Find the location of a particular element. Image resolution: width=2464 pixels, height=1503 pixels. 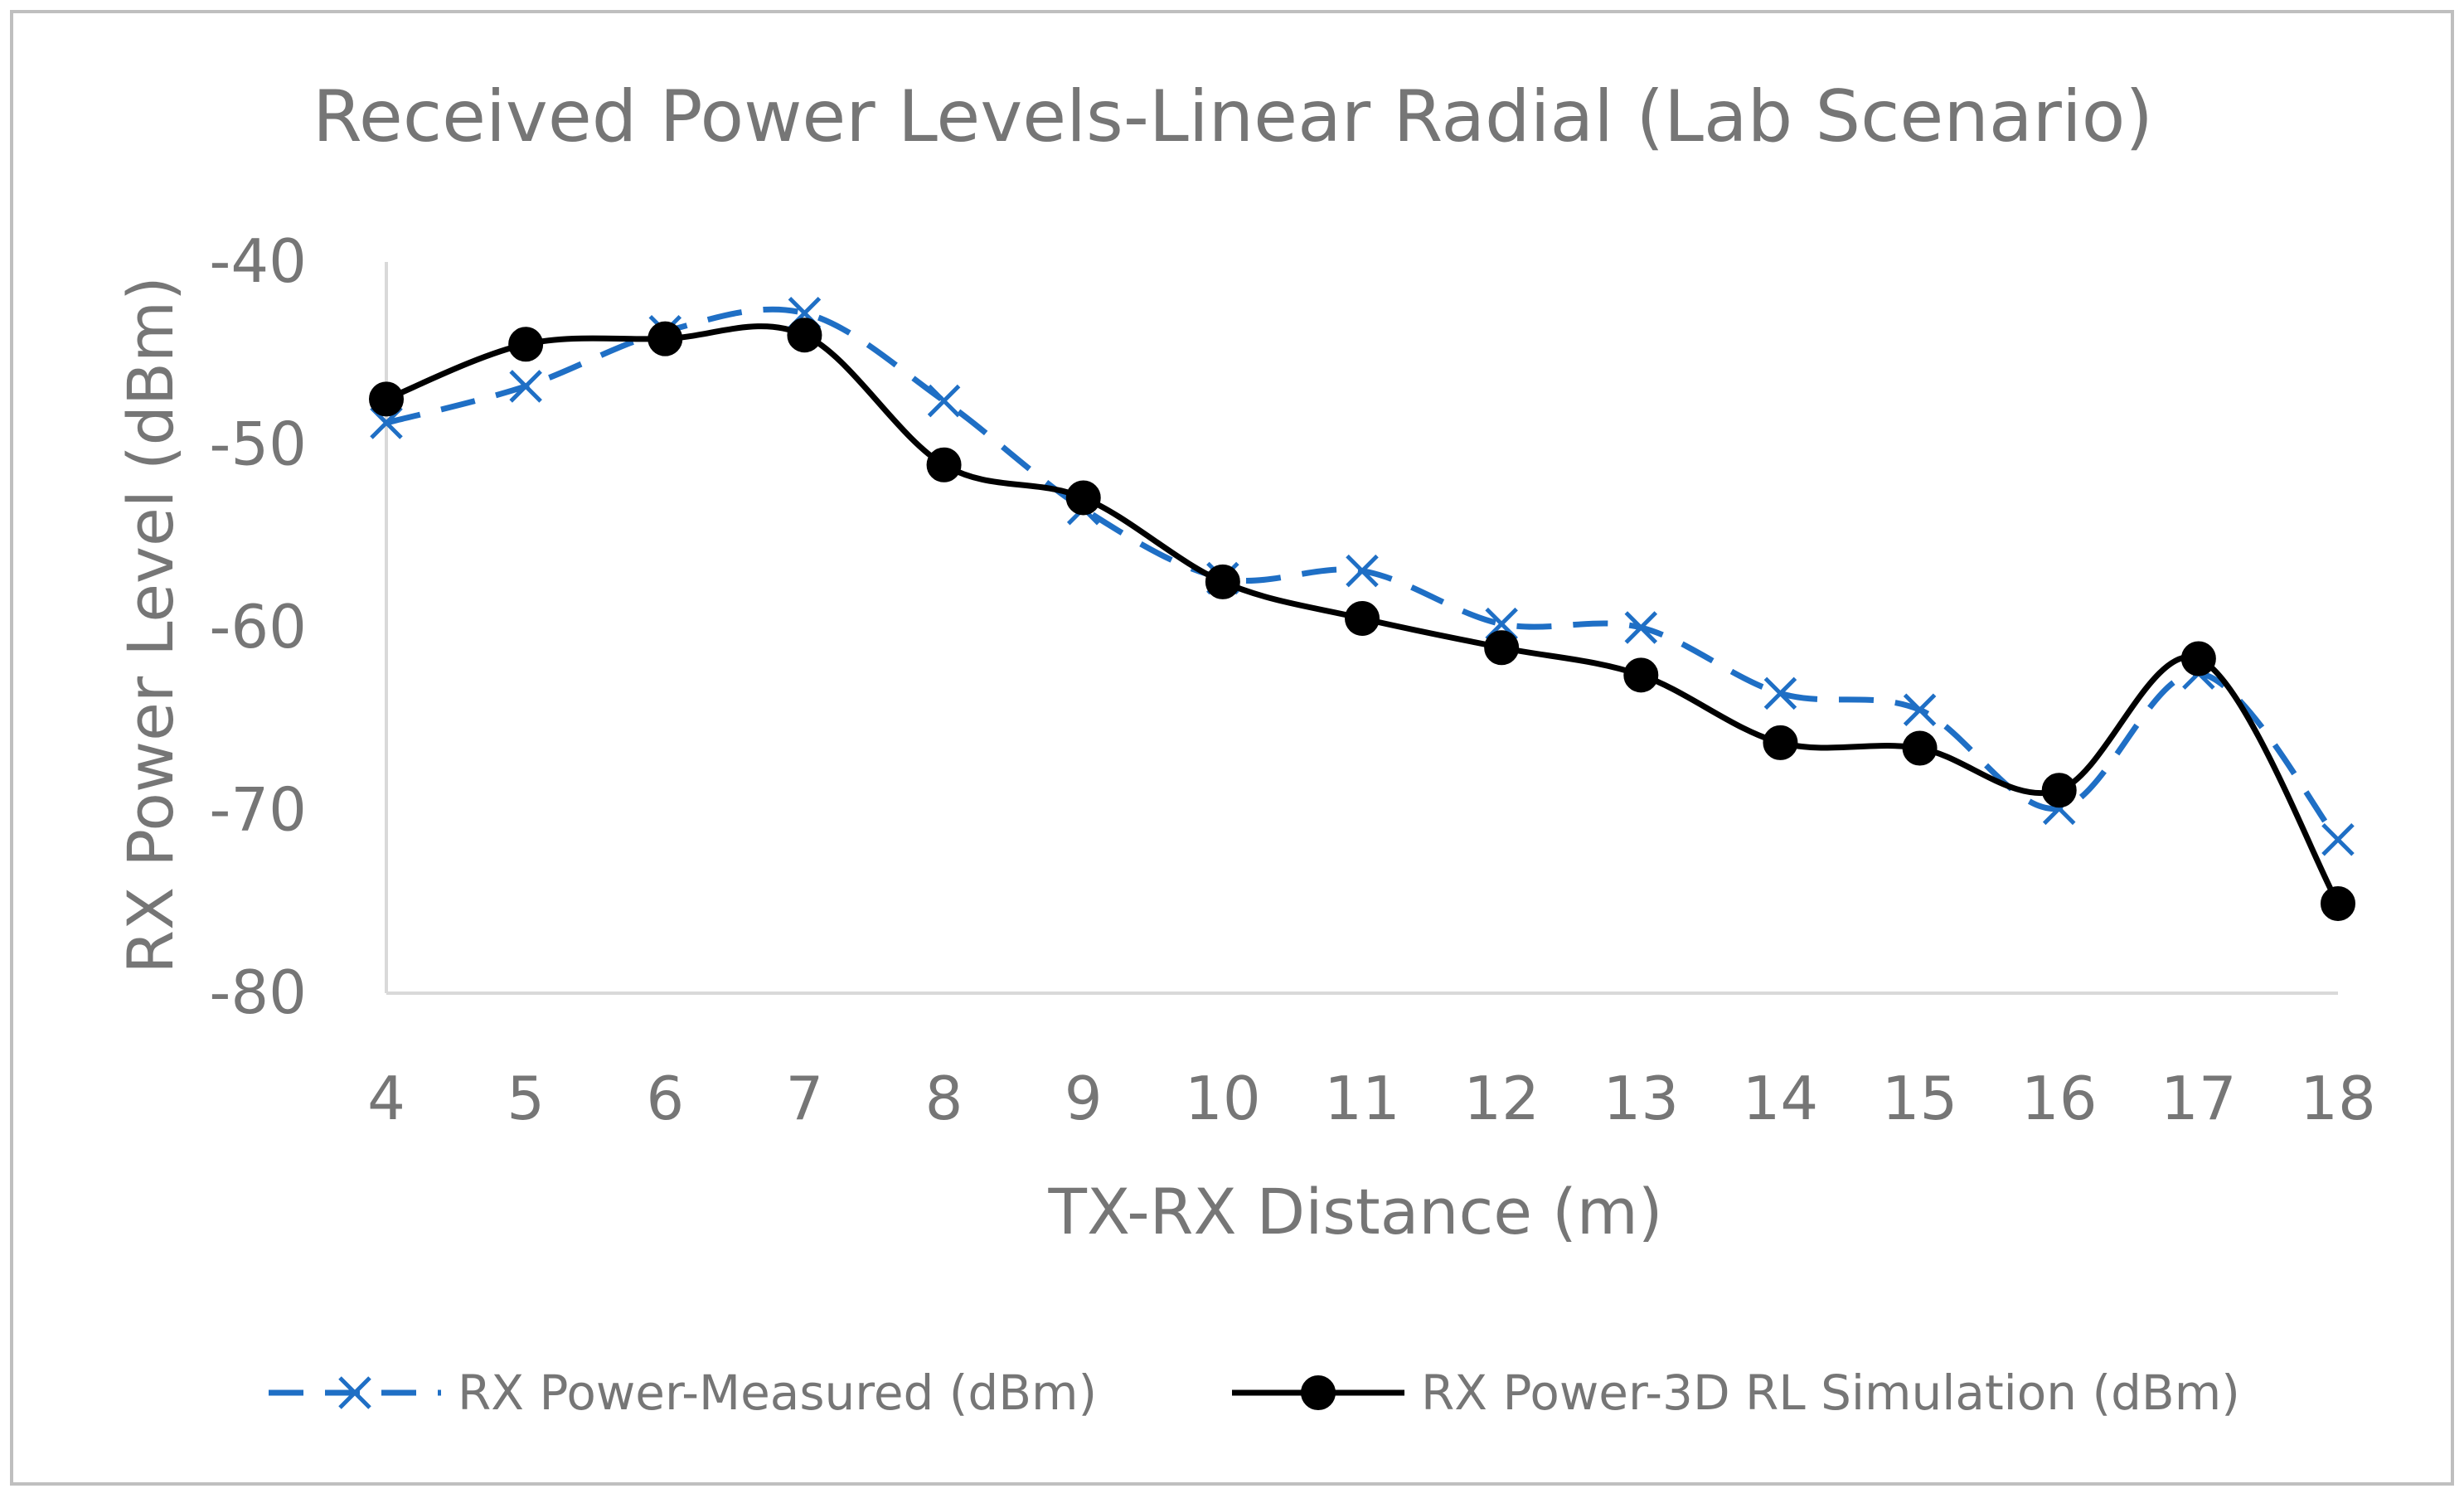

y-axis: -80 -70 -60 -50 -40 is located at coordinates (299, 626).